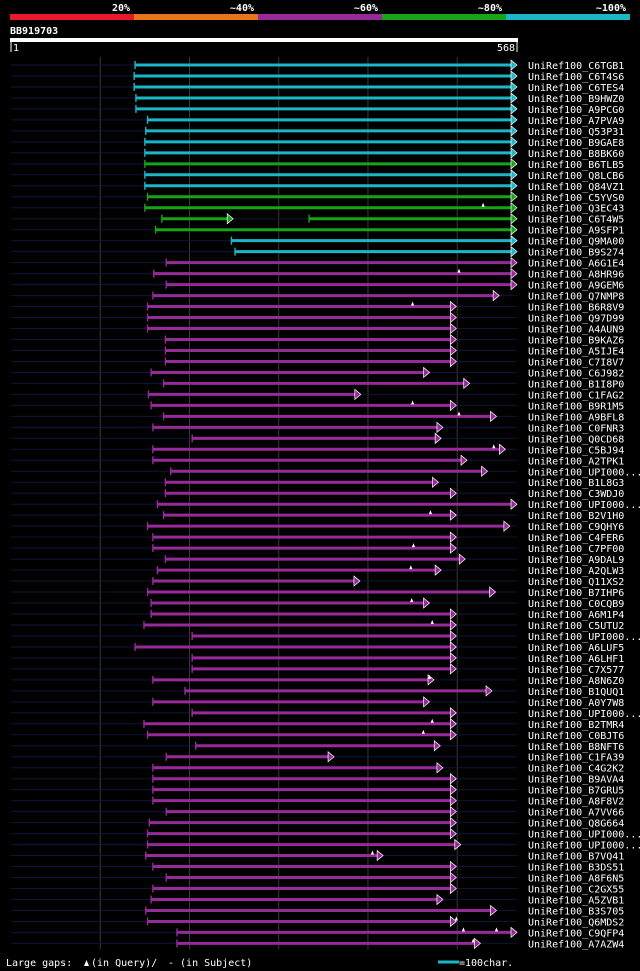 The height and width of the screenshot is (971, 640). Describe the element at coordinates (576, 824) in the screenshot. I see `hit-label: UniRef100_Q8G664` at that location.